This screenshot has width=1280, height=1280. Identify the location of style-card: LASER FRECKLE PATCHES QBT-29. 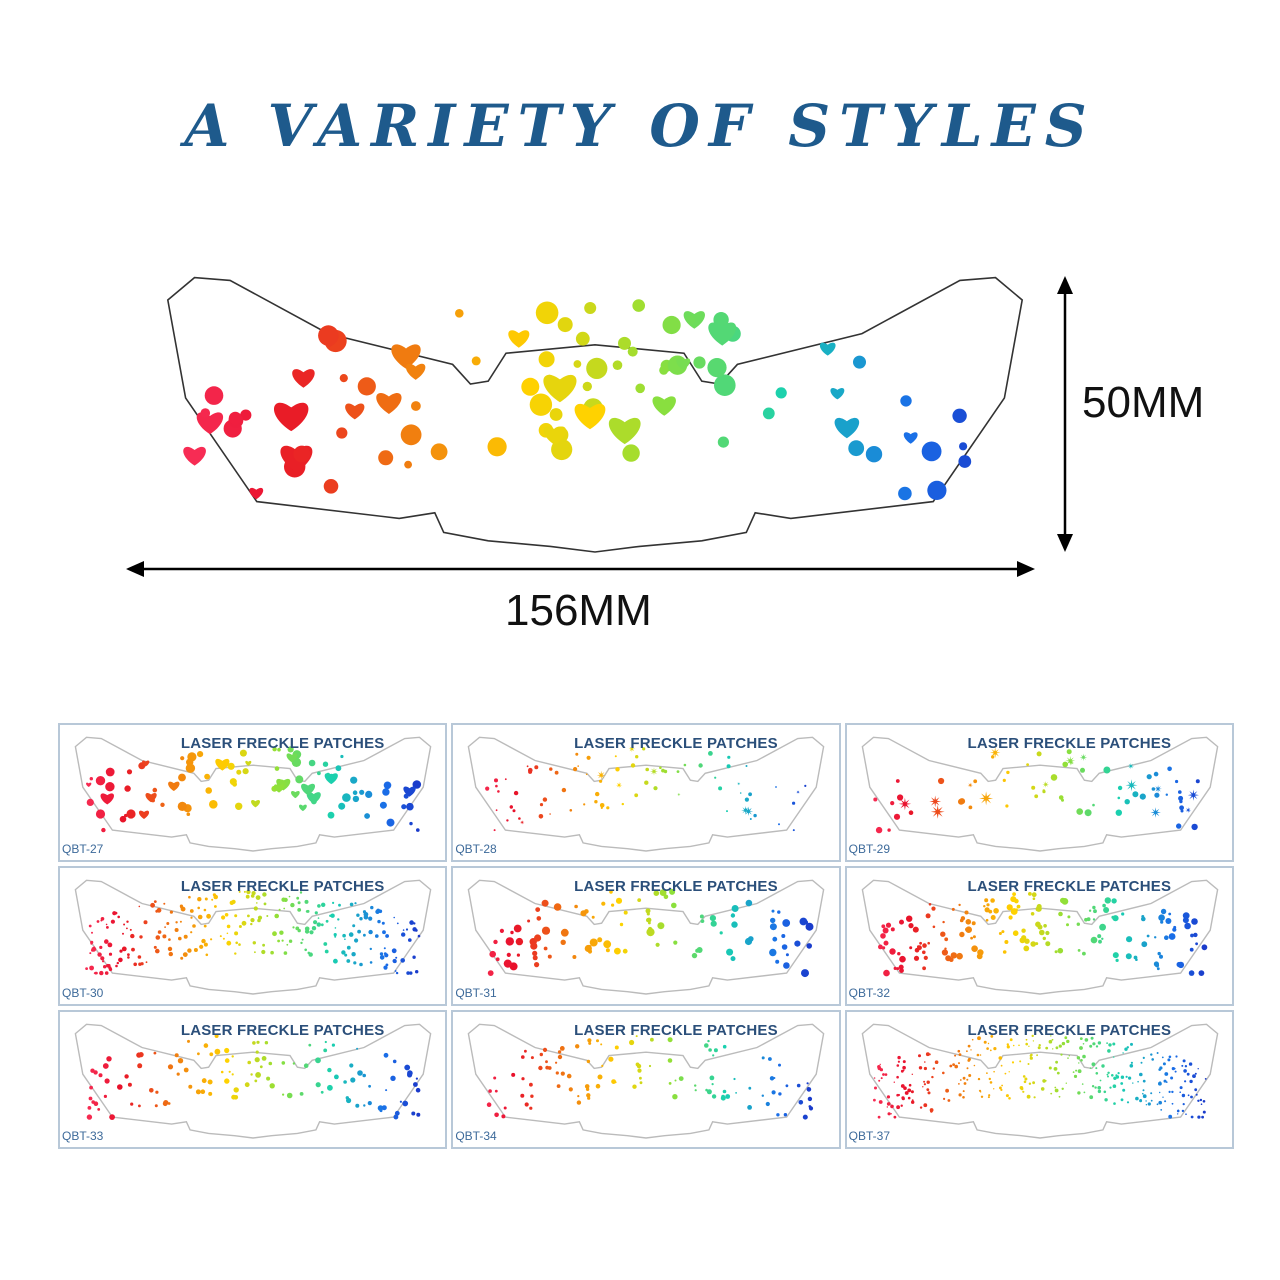
(1039, 793).